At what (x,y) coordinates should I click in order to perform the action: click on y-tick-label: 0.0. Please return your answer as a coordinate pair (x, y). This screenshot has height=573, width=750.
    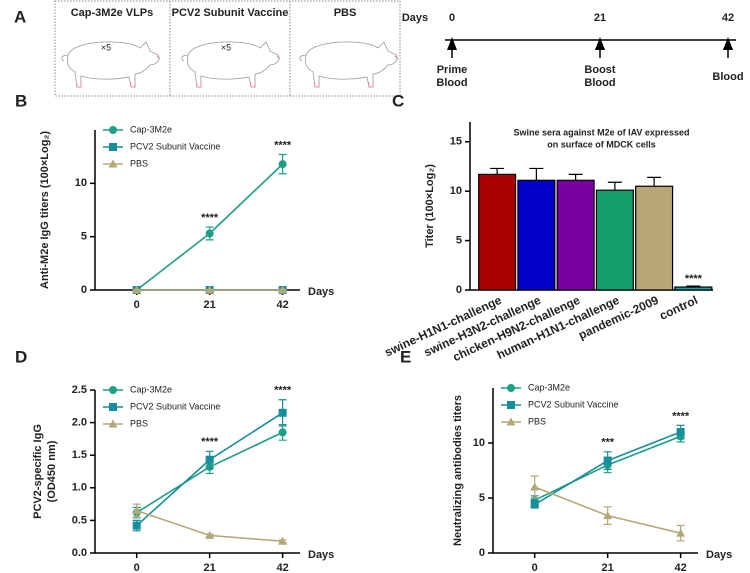
    Looking at the image, I should click on (79, 553).